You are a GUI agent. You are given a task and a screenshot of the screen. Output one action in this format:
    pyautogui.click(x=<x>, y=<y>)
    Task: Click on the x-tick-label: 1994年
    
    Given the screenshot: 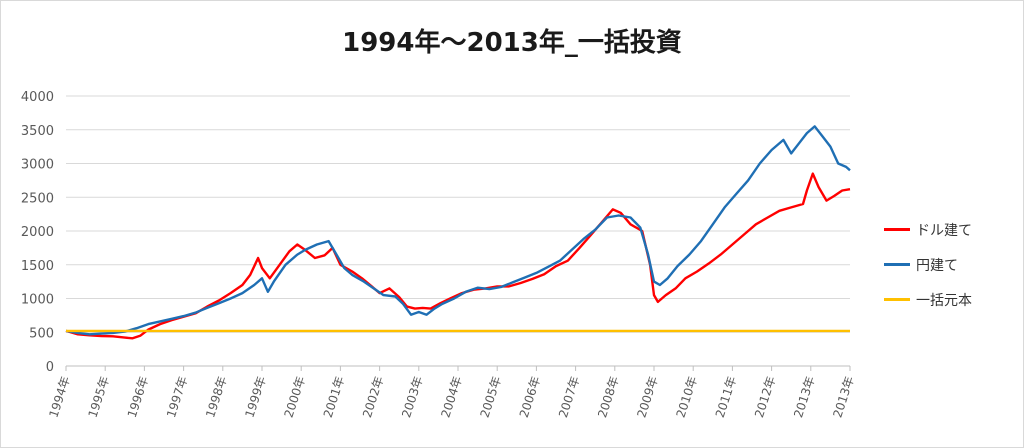 What is the action you would take?
    pyautogui.click(x=59, y=397)
    